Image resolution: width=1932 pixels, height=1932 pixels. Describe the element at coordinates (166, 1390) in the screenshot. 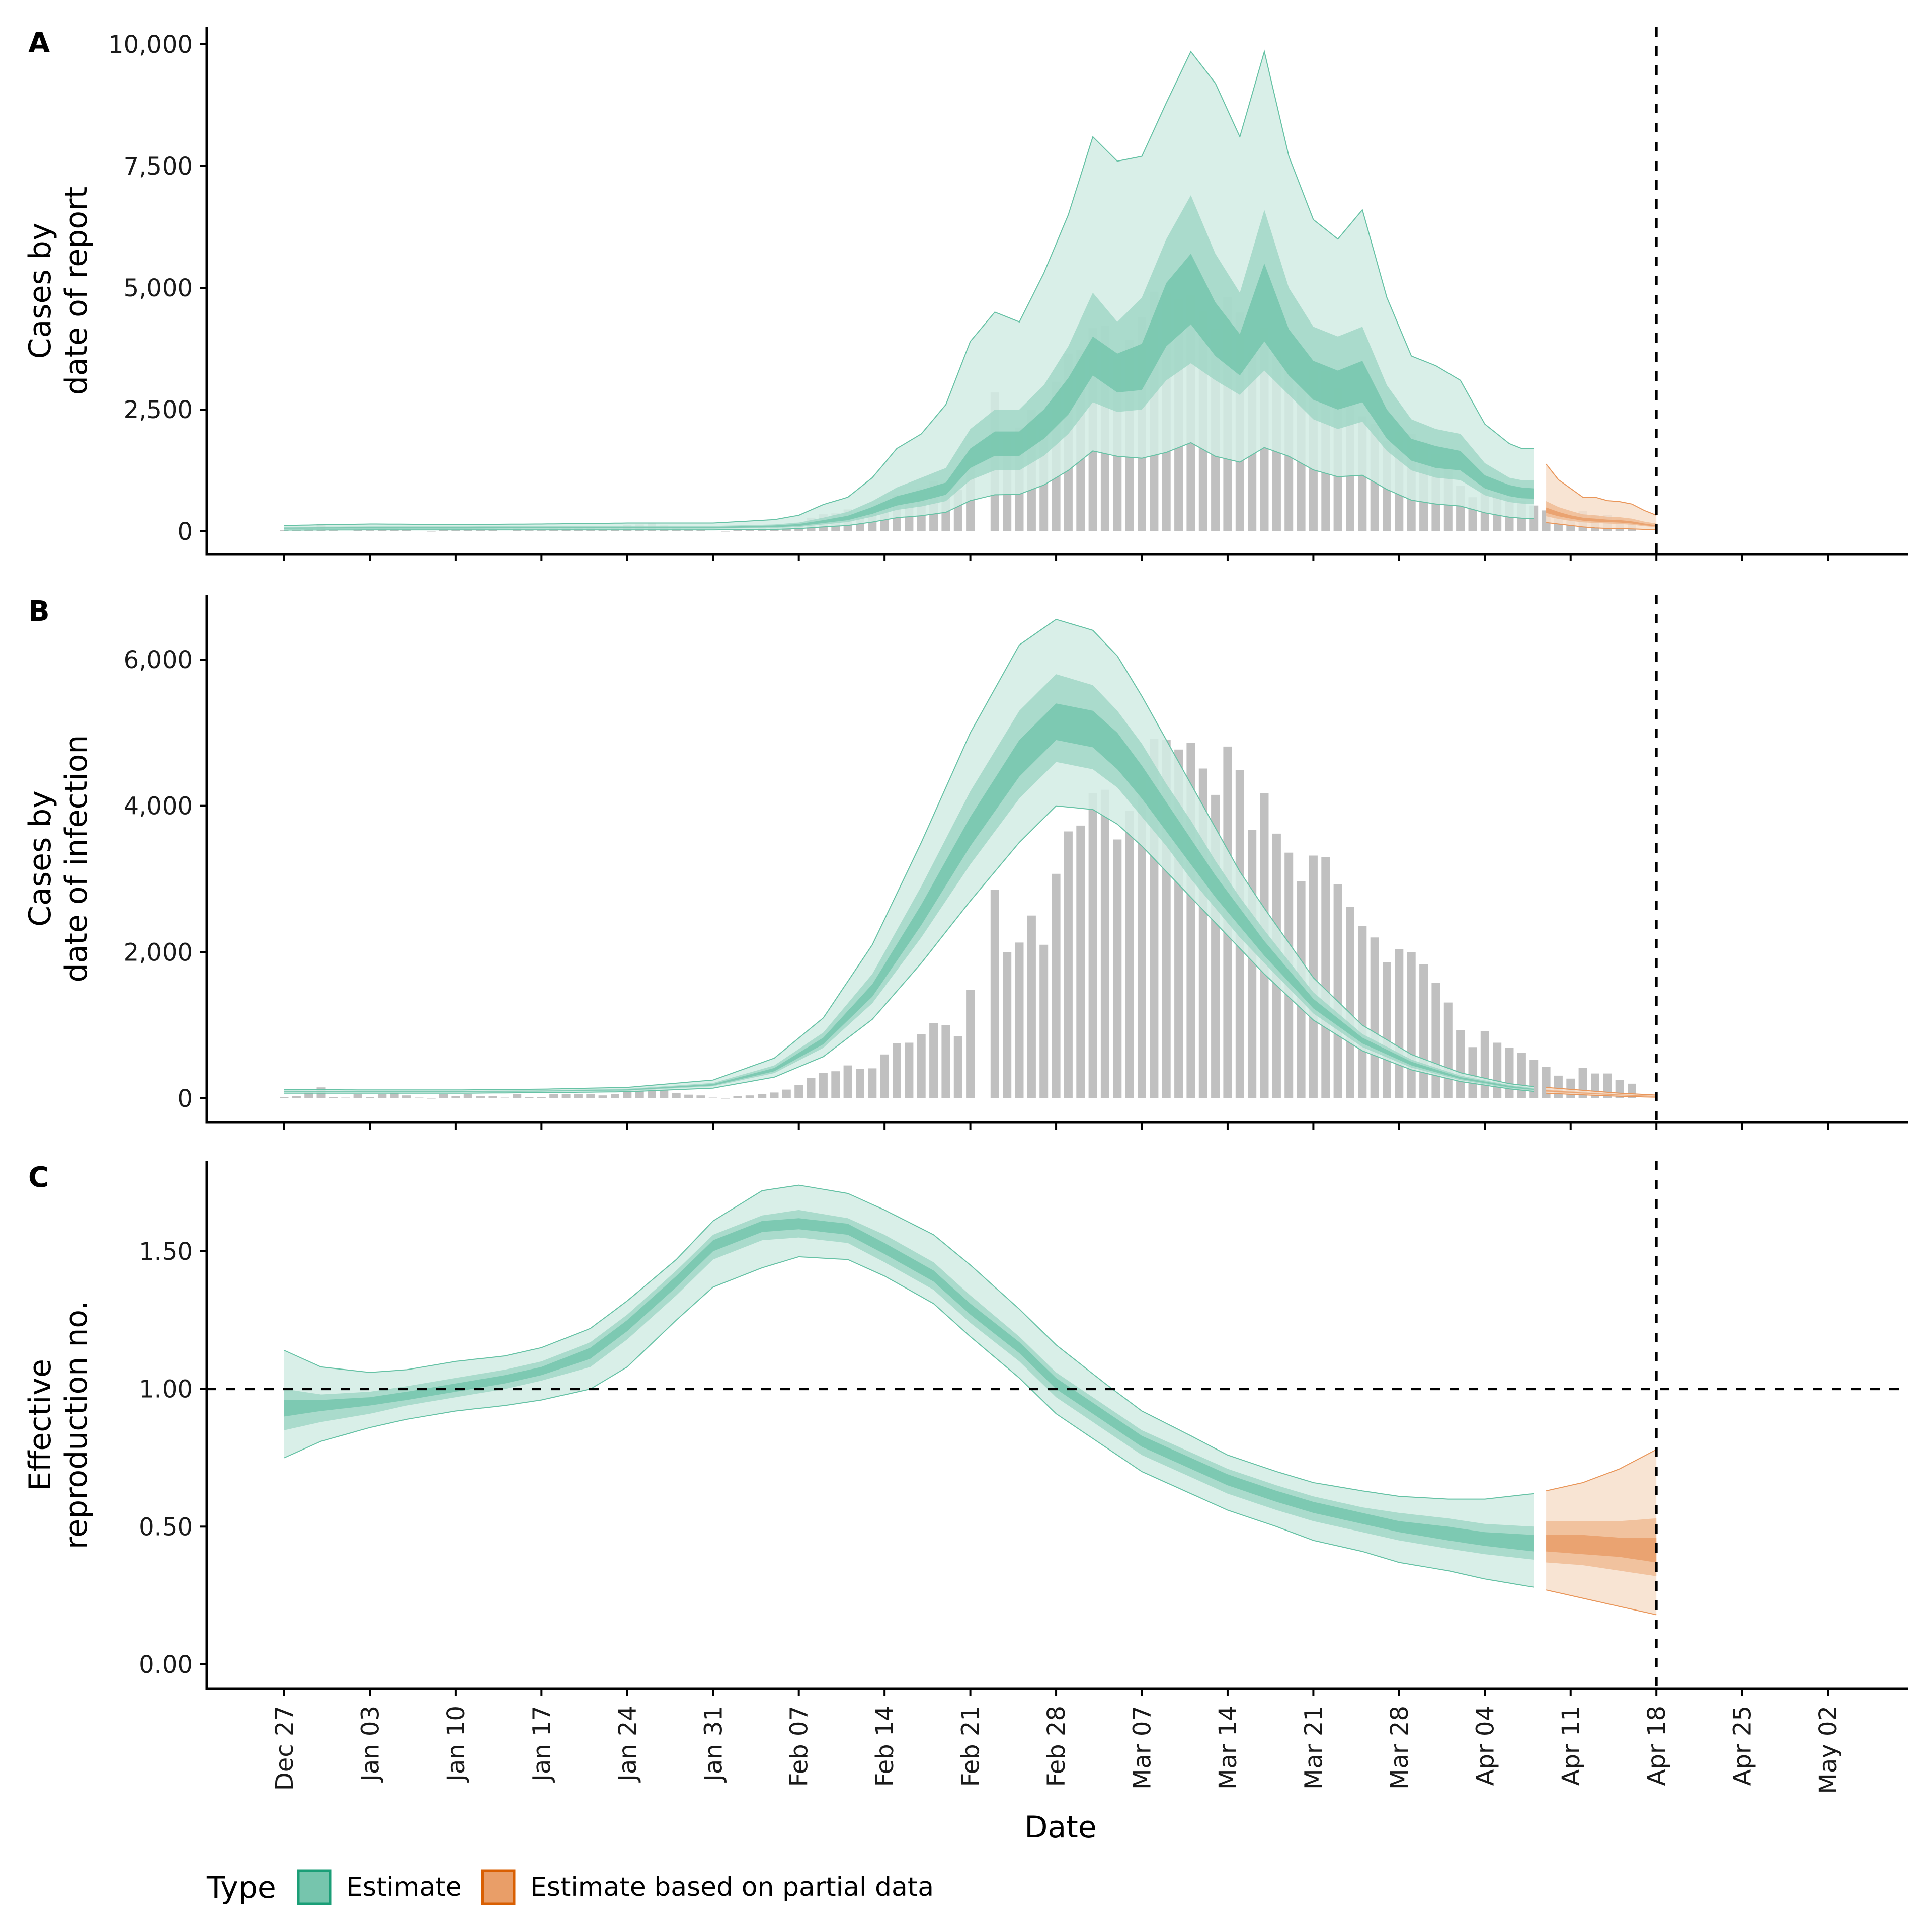

I see `y-tick-label: 1.00` at that location.